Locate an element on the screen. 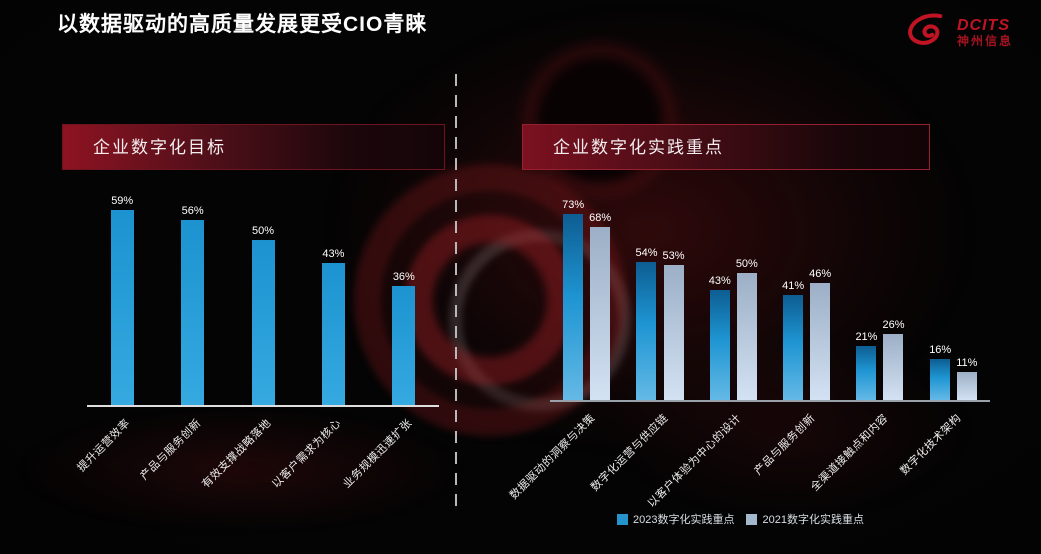  dcits-swirl-icon is located at coordinates (928, 32).